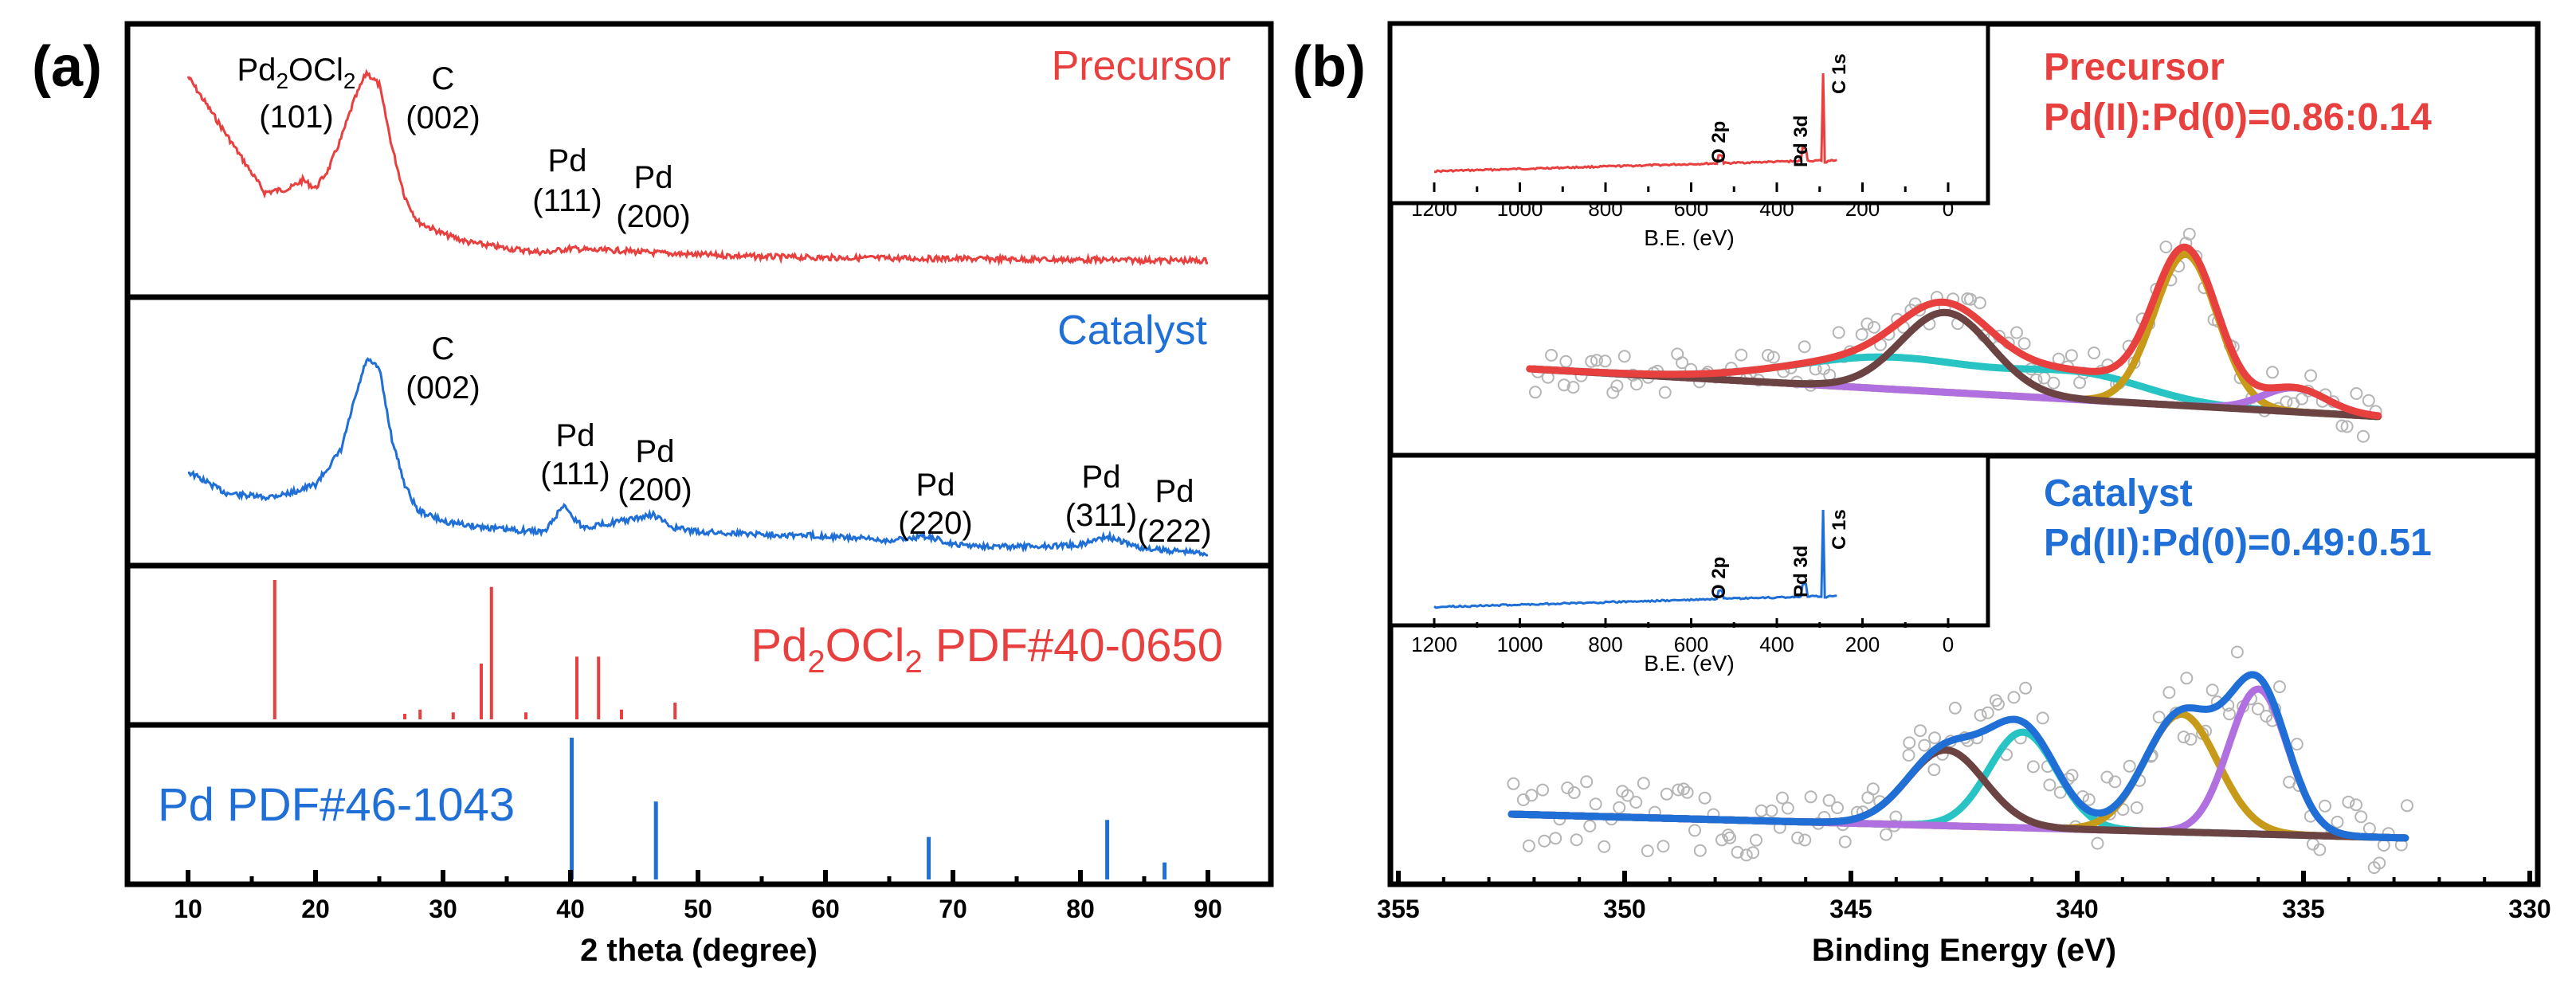 The height and width of the screenshot is (991, 2576). Describe the element at coordinates (575, 474) in the screenshot. I see `annotation-111-cat: (111)` at that location.